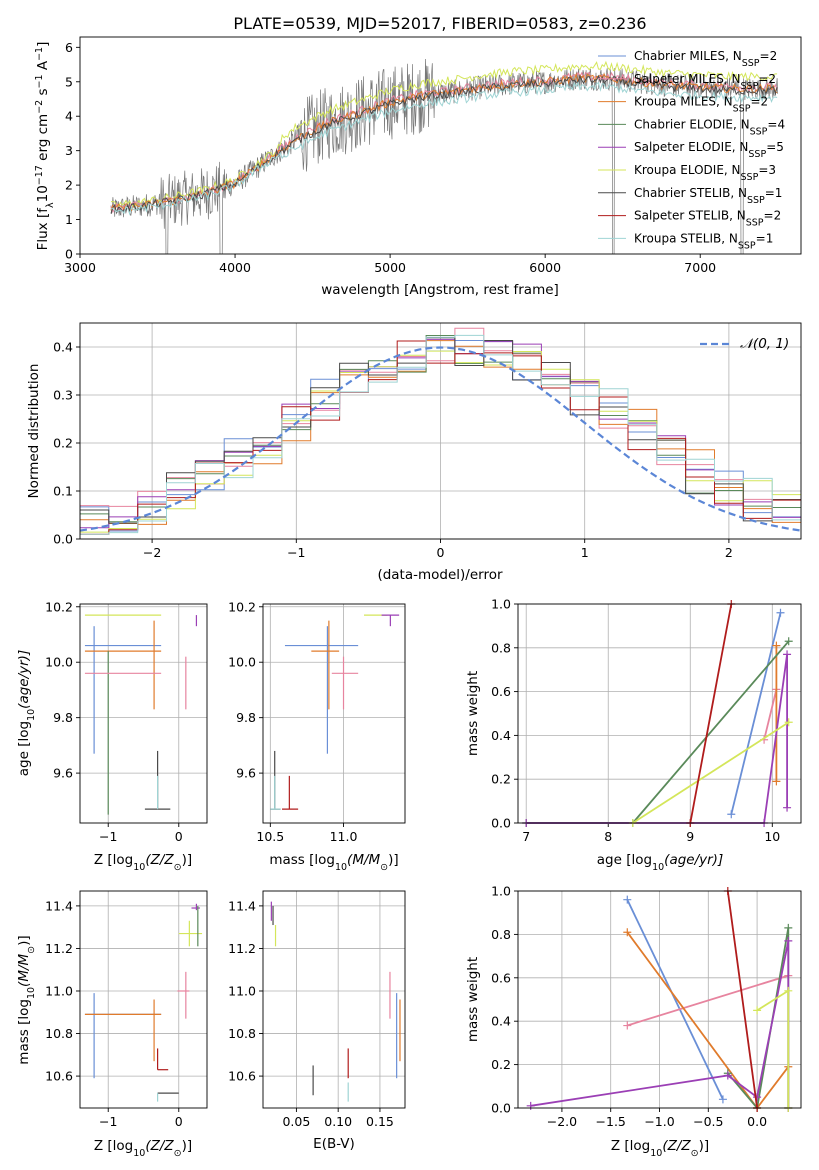  Describe the element at coordinates (69, 150) in the screenshot. I see `y-tick-label: 3` at that location.